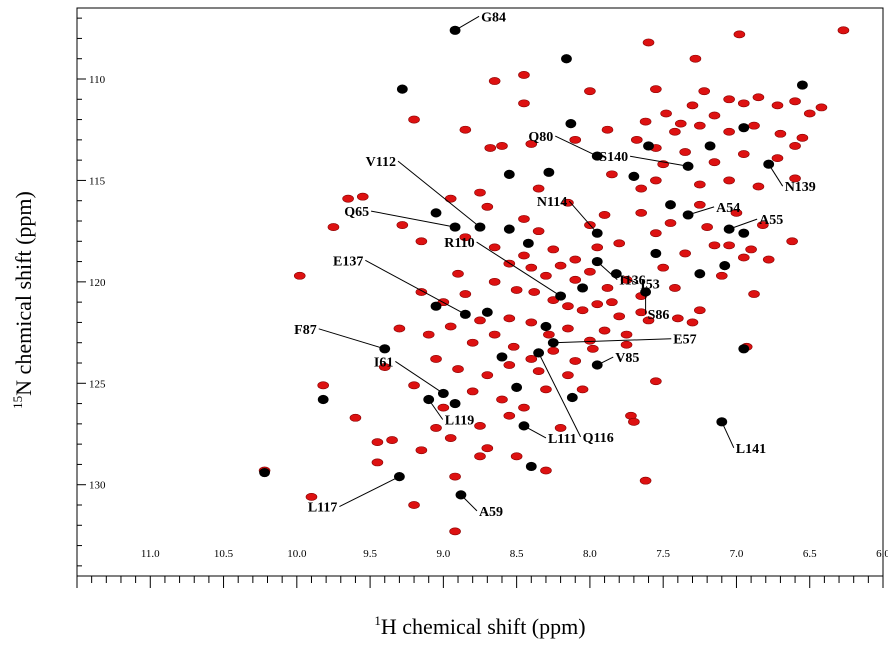  What do you see at coordinates (97, 181) in the screenshot?
I see `y-tick-label: 115` at bounding box center [97, 181].